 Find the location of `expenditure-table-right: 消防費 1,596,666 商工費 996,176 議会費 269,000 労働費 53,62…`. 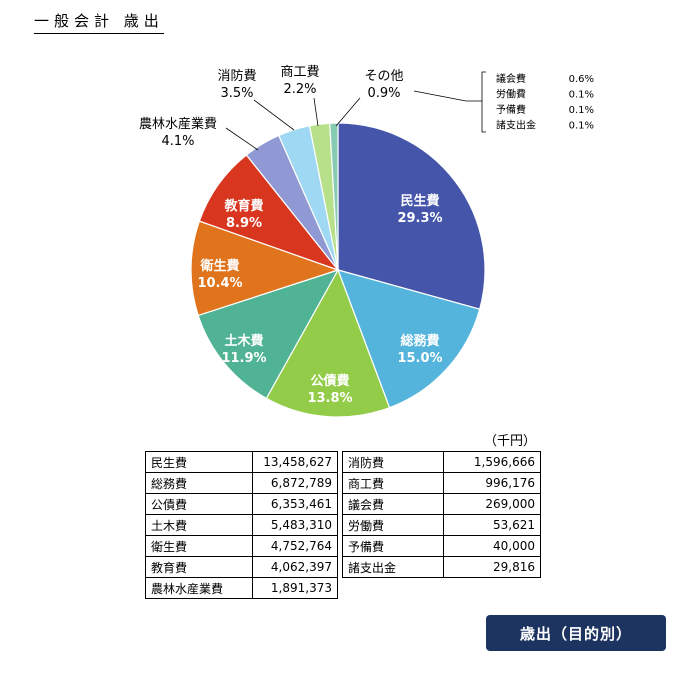

expenditure-table-right: 消防費 1,596,666 商工費 996,176 議会費 269,000 労働費 53,62… is located at coordinates (441, 514).